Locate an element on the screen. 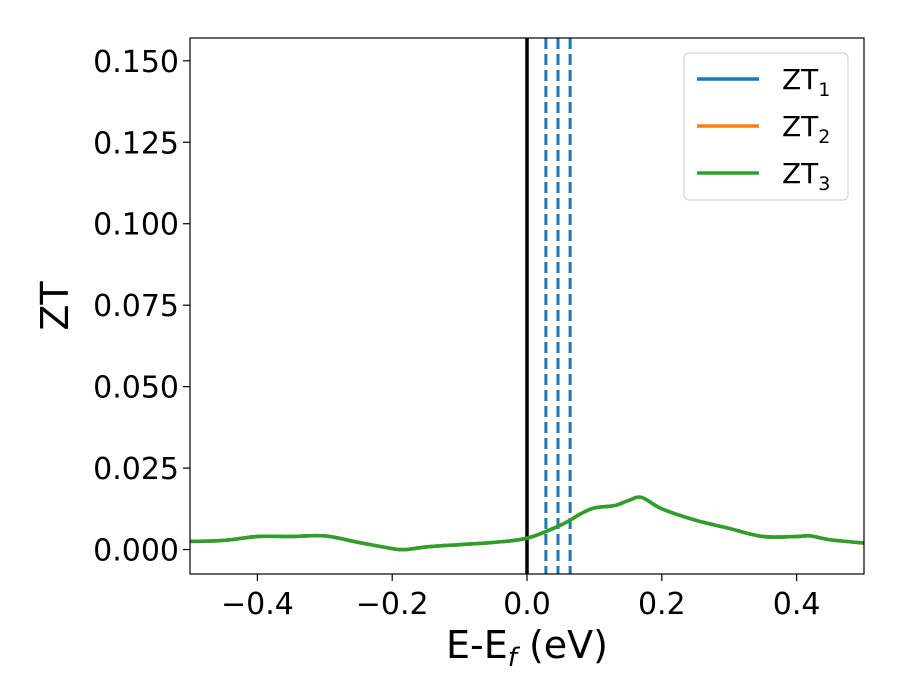  y-tick-label: 0.025 is located at coordinates (136, 469).